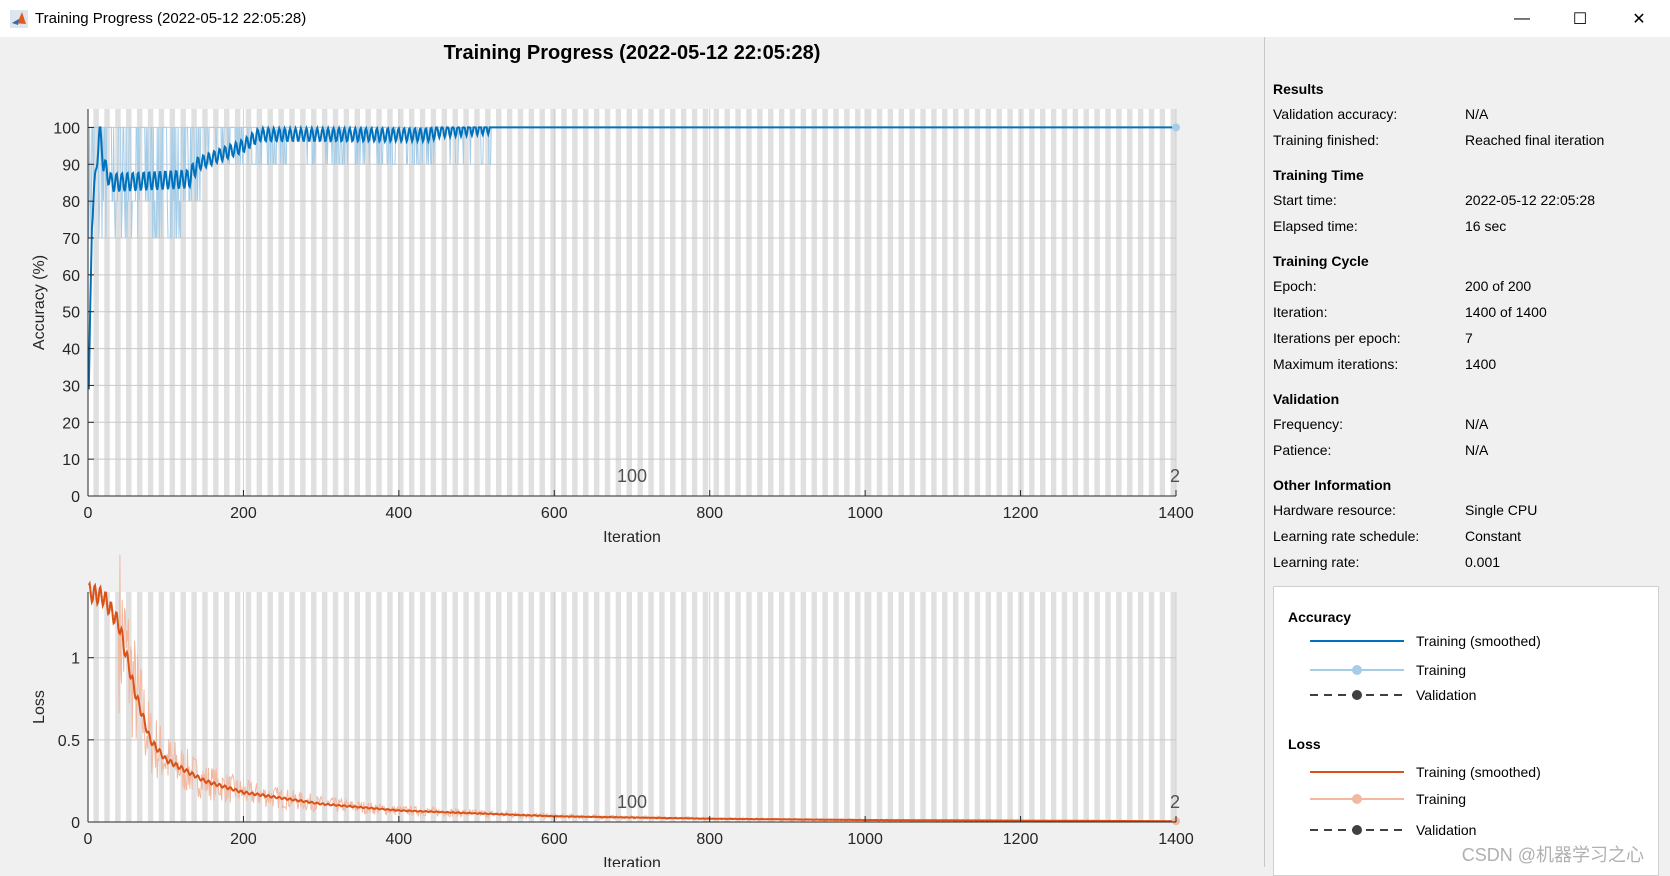  Describe the element at coordinates (1306, 399) in the screenshot. I see `info-section-title: Validation` at that location.